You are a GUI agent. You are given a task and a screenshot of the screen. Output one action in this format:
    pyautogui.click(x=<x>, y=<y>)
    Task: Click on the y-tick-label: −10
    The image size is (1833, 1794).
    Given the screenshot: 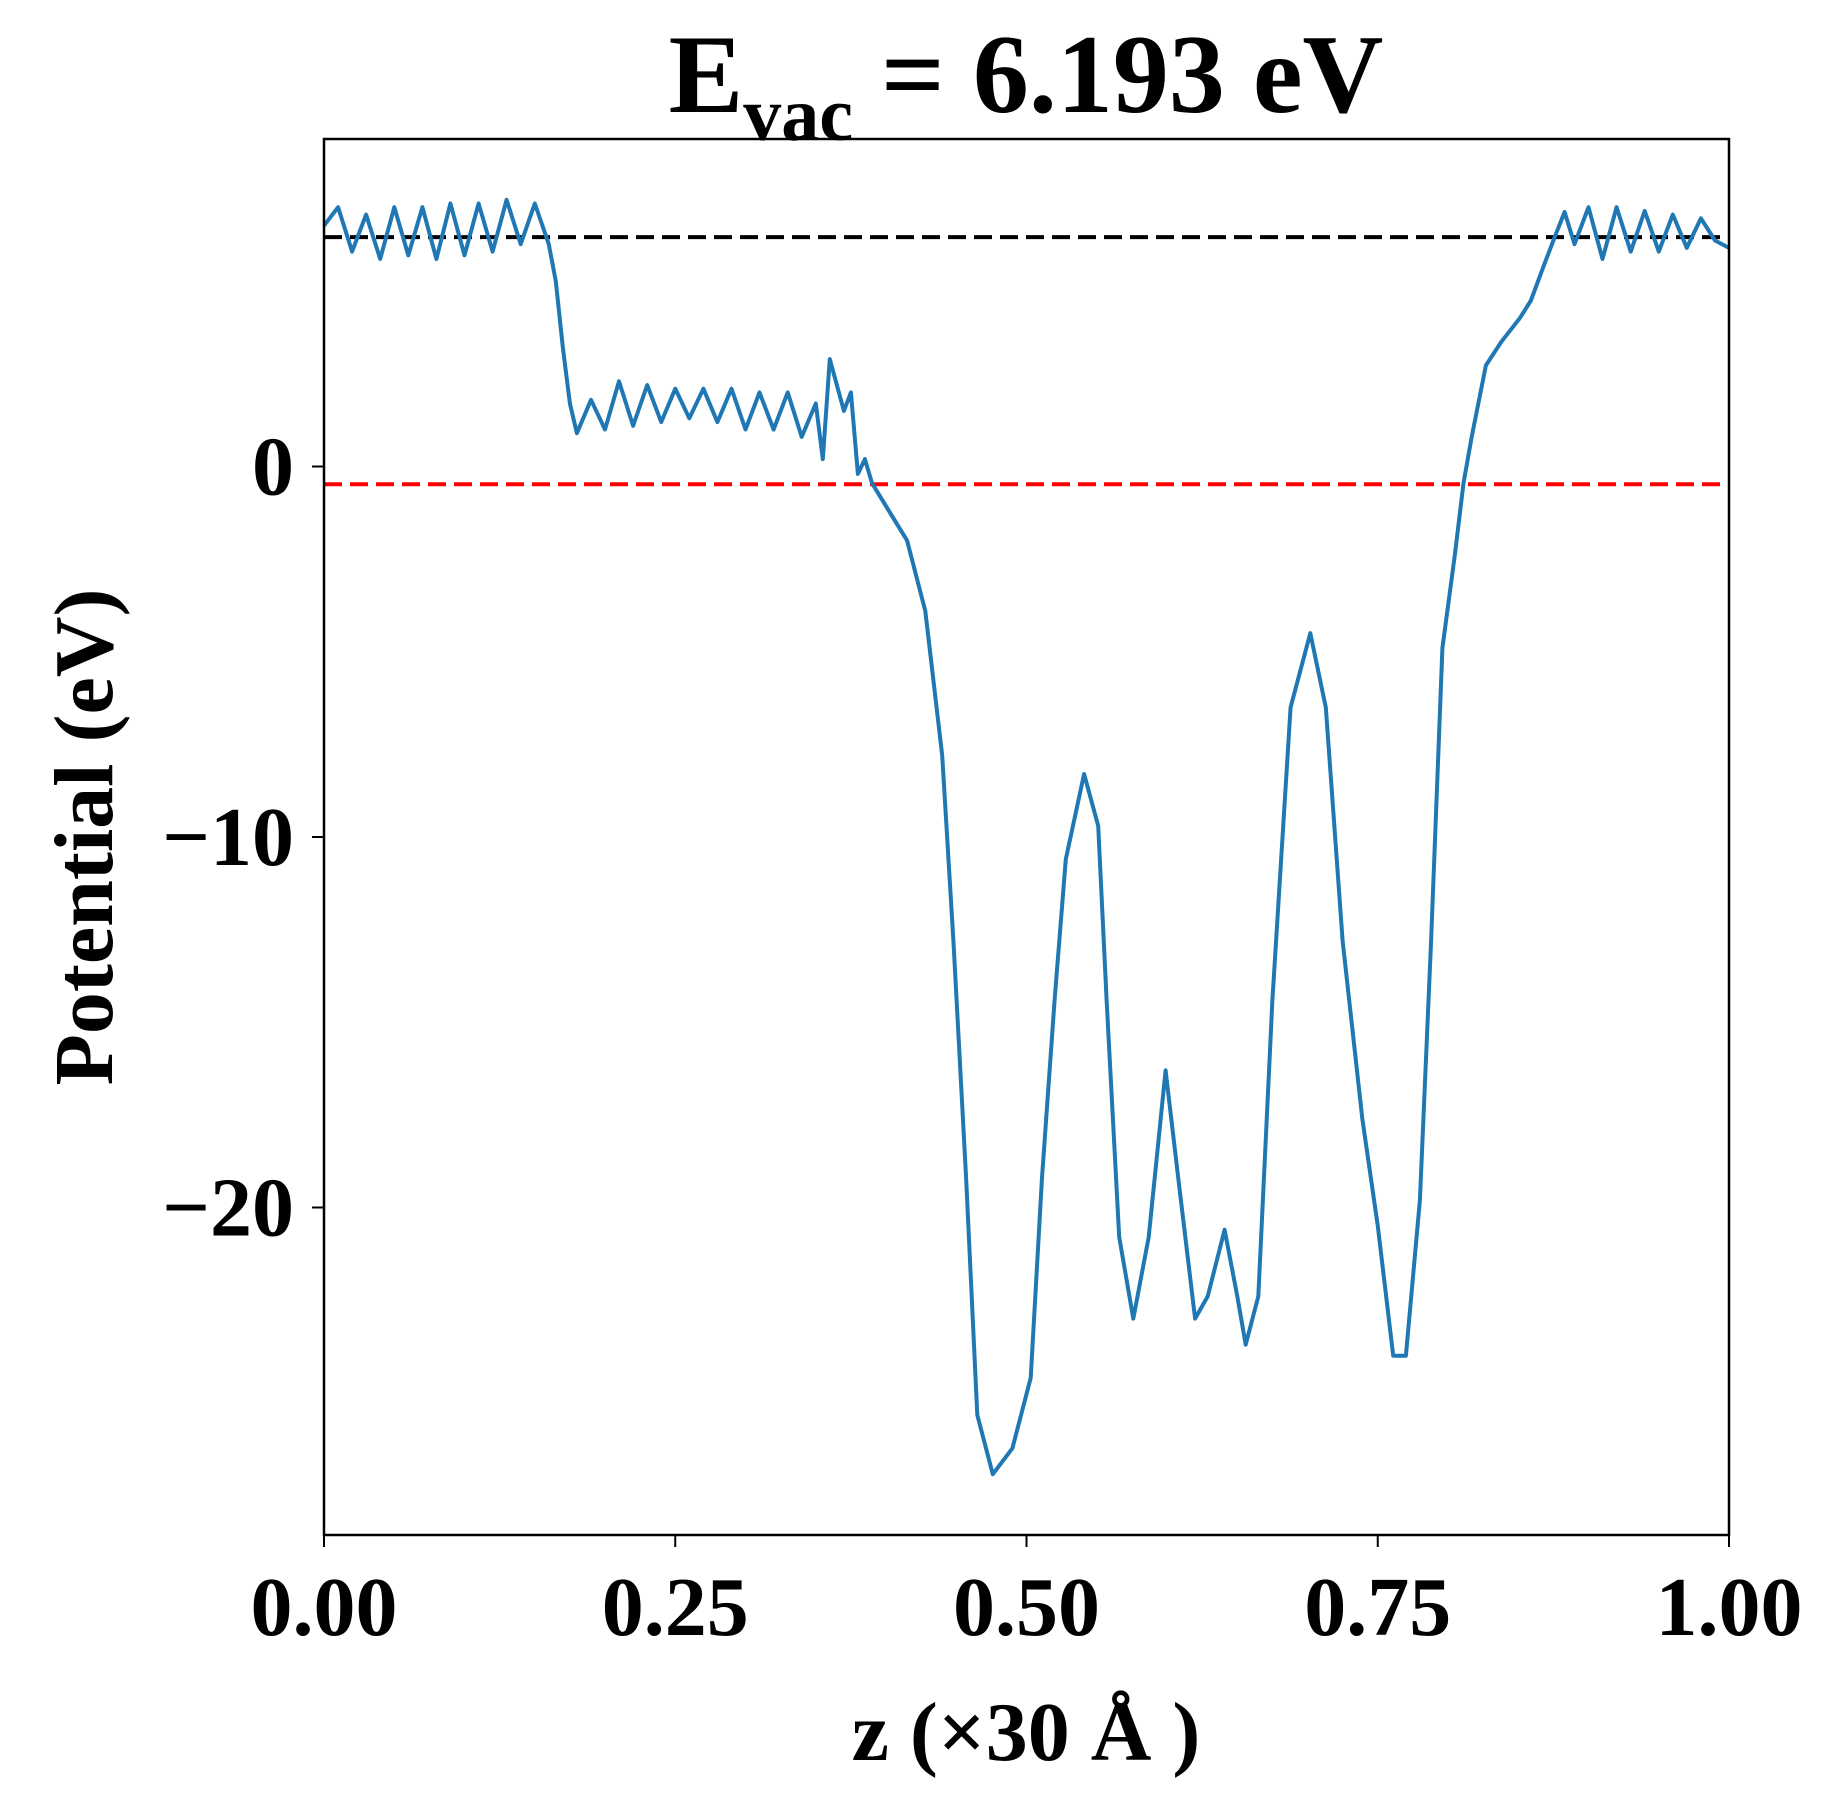 What is the action you would take?
    pyautogui.click(x=228, y=837)
    